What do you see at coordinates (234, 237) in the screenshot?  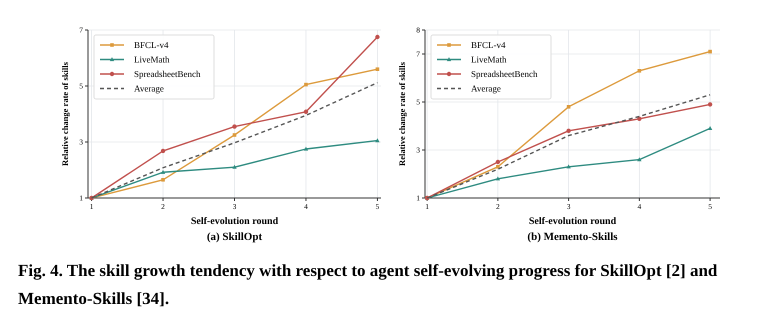 I see `text: (a) SkillOpt` at bounding box center [234, 237].